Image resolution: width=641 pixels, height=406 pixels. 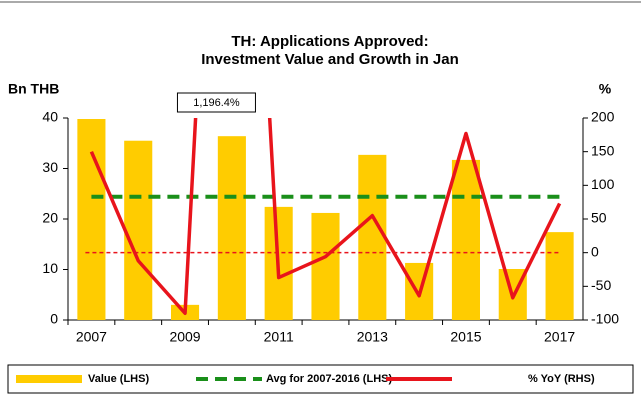 What do you see at coordinates (599, 218) in the screenshot?
I see `y2-tick-label: 50` at bounding box center [599, 218].